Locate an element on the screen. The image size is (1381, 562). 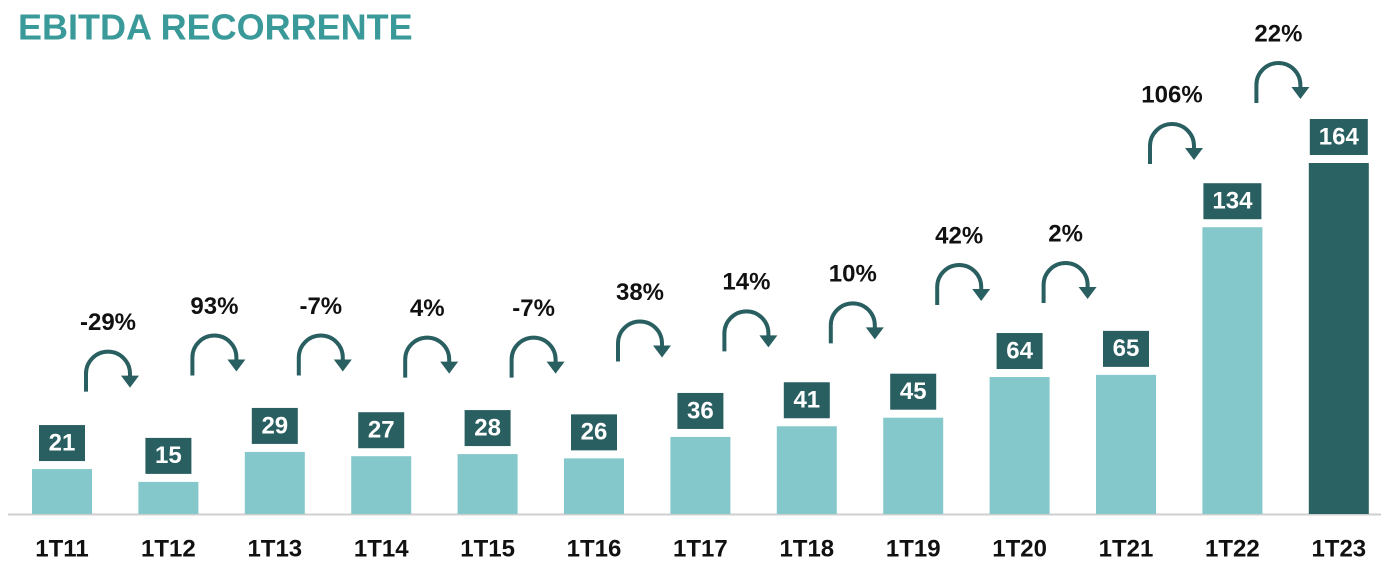
value-label: 28 is located at coordinates (487, 427).